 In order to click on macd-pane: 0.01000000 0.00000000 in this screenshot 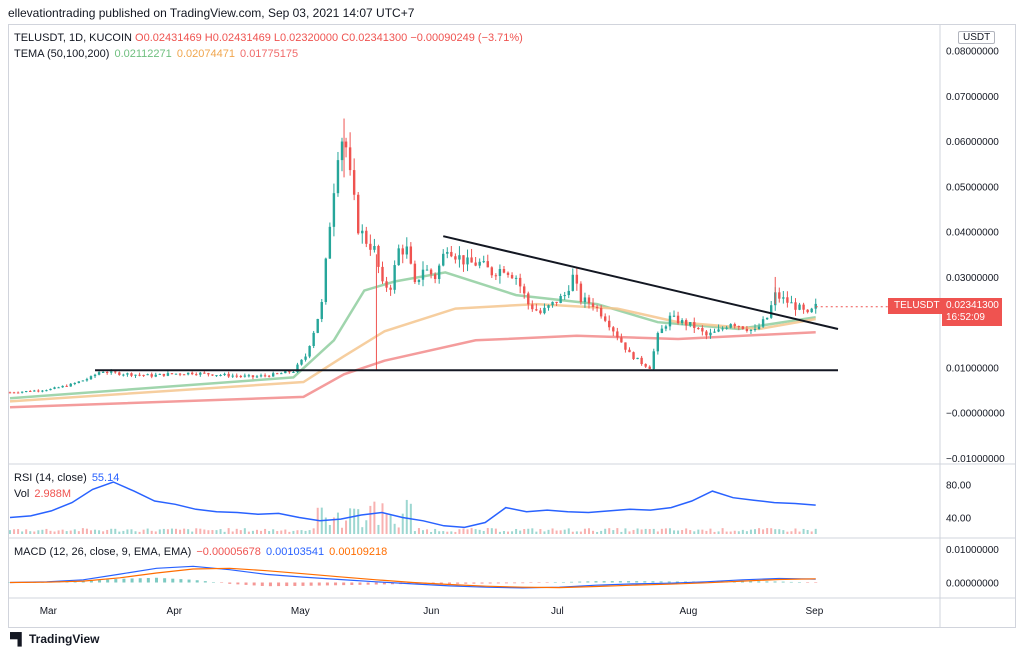, I will do `click(504, 567)`.